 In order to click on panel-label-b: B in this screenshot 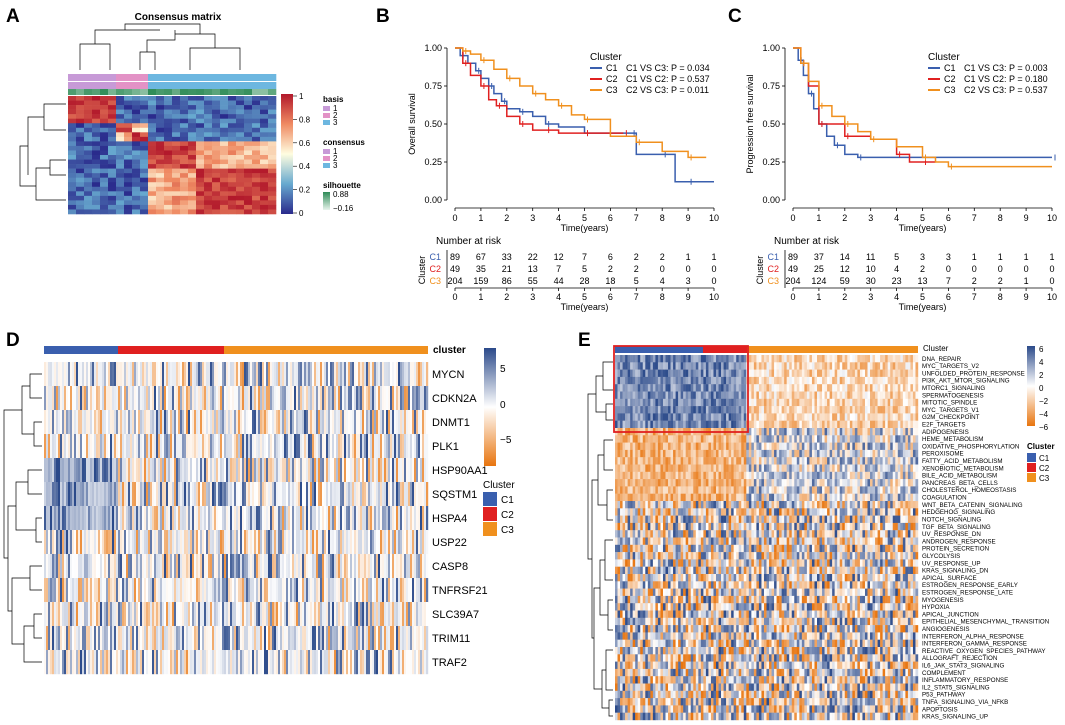, I will do `click(383, 16)`.